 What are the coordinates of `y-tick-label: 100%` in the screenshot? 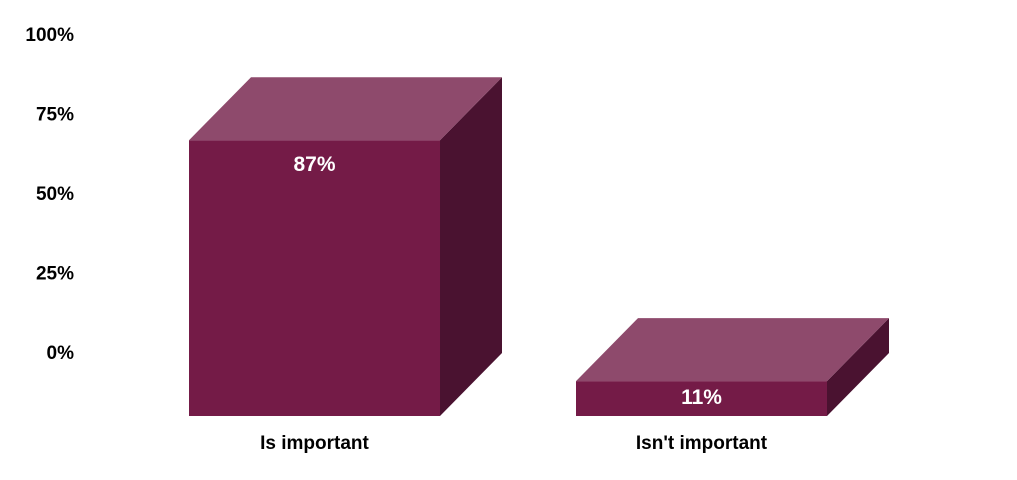 It's located at (49, 35).